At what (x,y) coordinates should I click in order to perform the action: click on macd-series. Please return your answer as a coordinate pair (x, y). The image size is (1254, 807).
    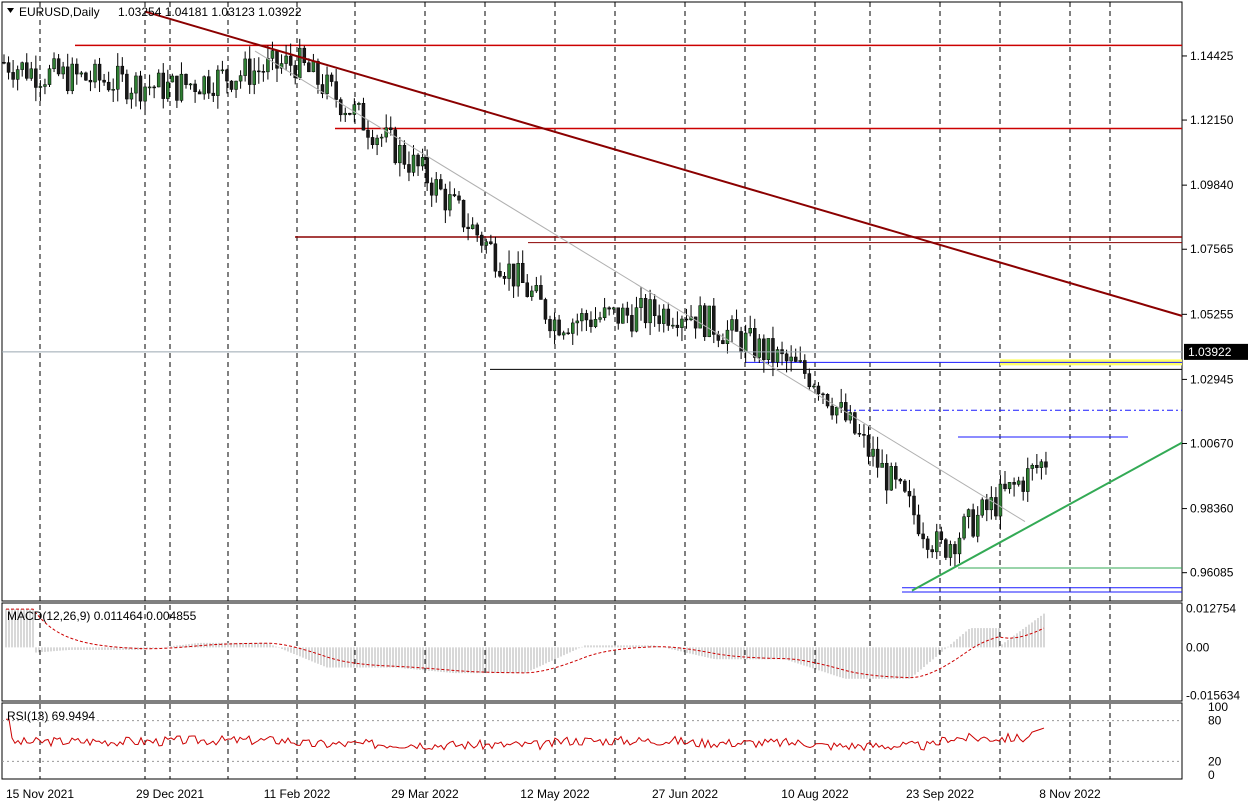
    Looking at the image, I should click on (525, 643).